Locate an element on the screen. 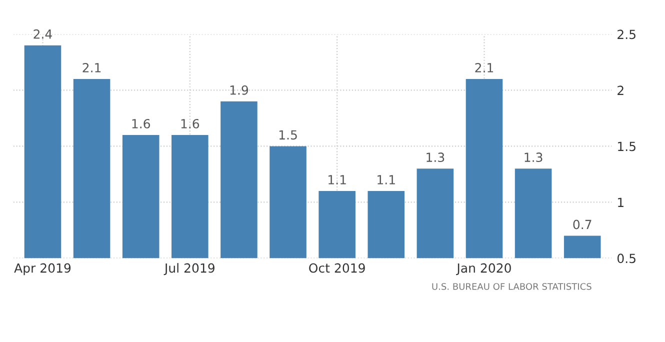 This screenshot has width=665, height=342. y-tick-label: 2.5 is located at coordinates (627, 35).